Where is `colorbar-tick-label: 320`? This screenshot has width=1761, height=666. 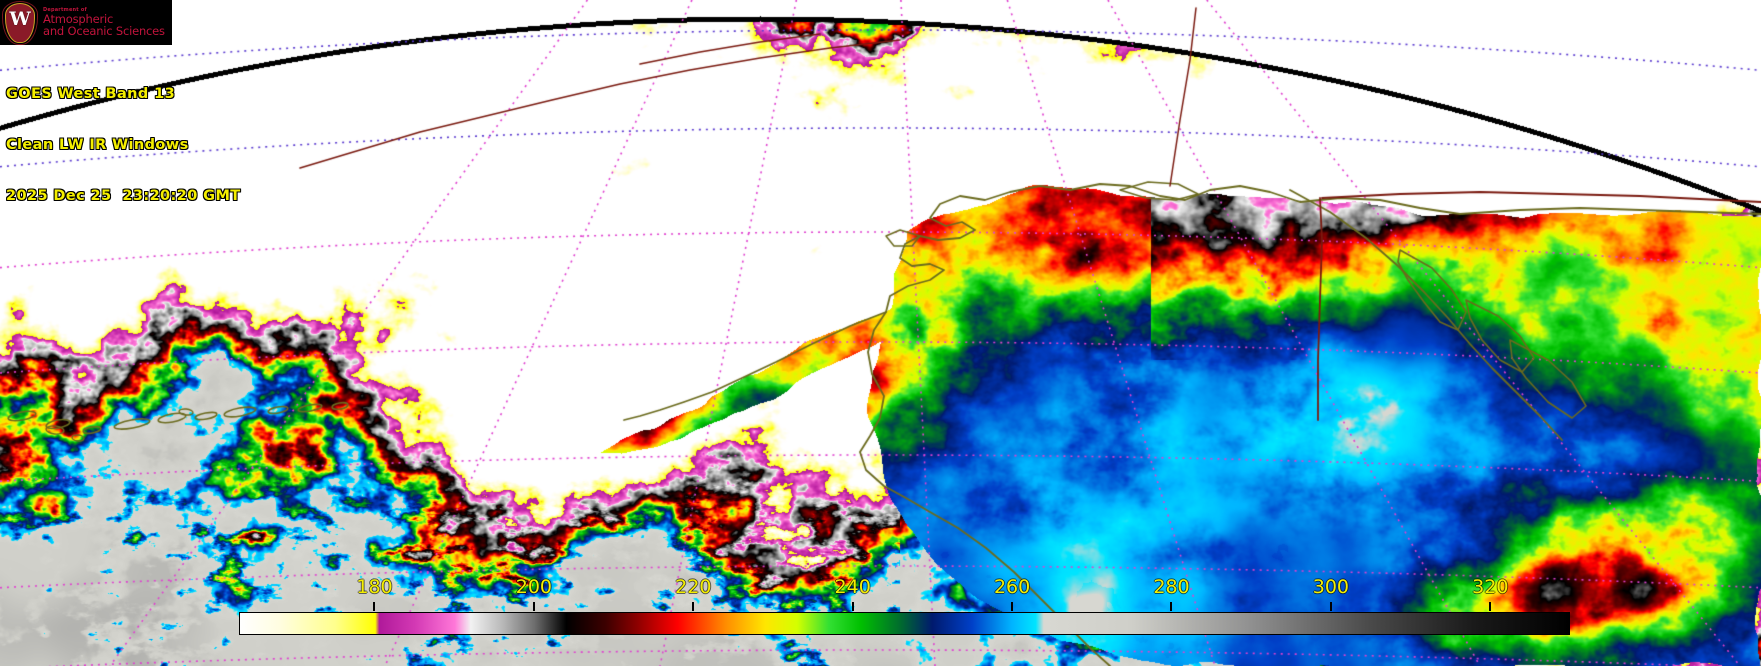
colorbar-tick-label: 320 is located at coordinates (1490, 587).